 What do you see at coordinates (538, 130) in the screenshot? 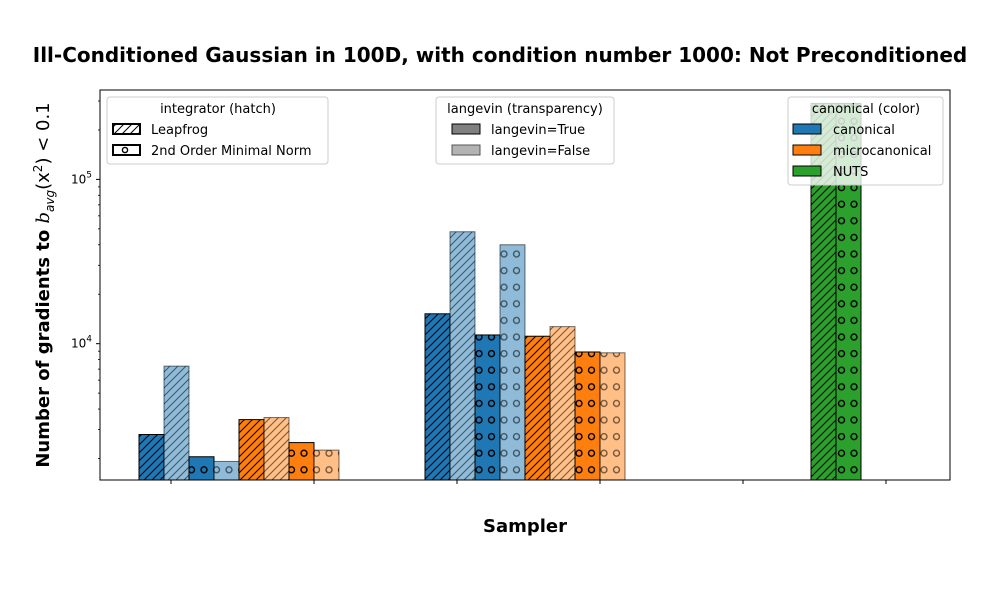
I see `legend-entry-langevin-true: langevin=True` at bounding box center [538, 130].